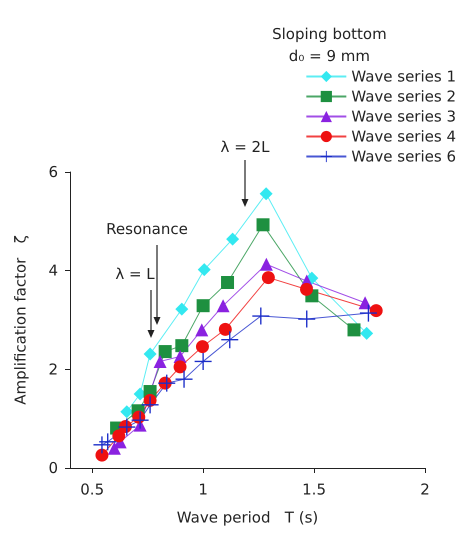 Image resolution: width=471 pixels, height=544 pixels. I want to click on x-tick-label: 1.5, so click(314, 489).